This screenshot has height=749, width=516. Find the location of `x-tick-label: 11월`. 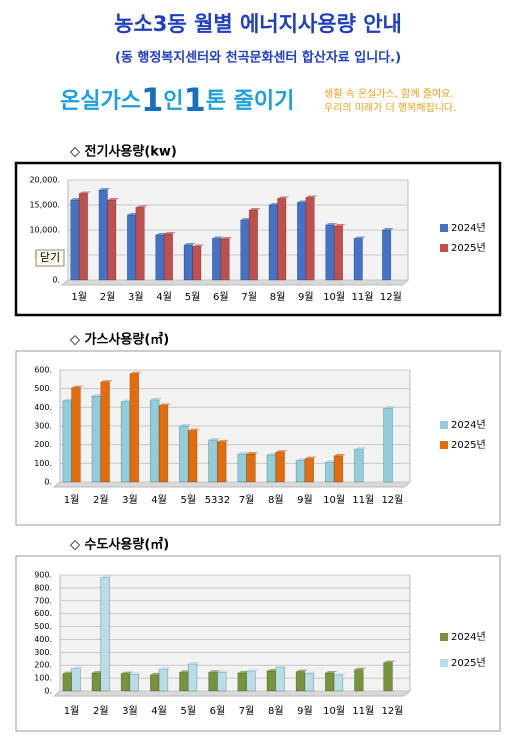

x-tick-label: 11월 is located at coordinates (363, 711).